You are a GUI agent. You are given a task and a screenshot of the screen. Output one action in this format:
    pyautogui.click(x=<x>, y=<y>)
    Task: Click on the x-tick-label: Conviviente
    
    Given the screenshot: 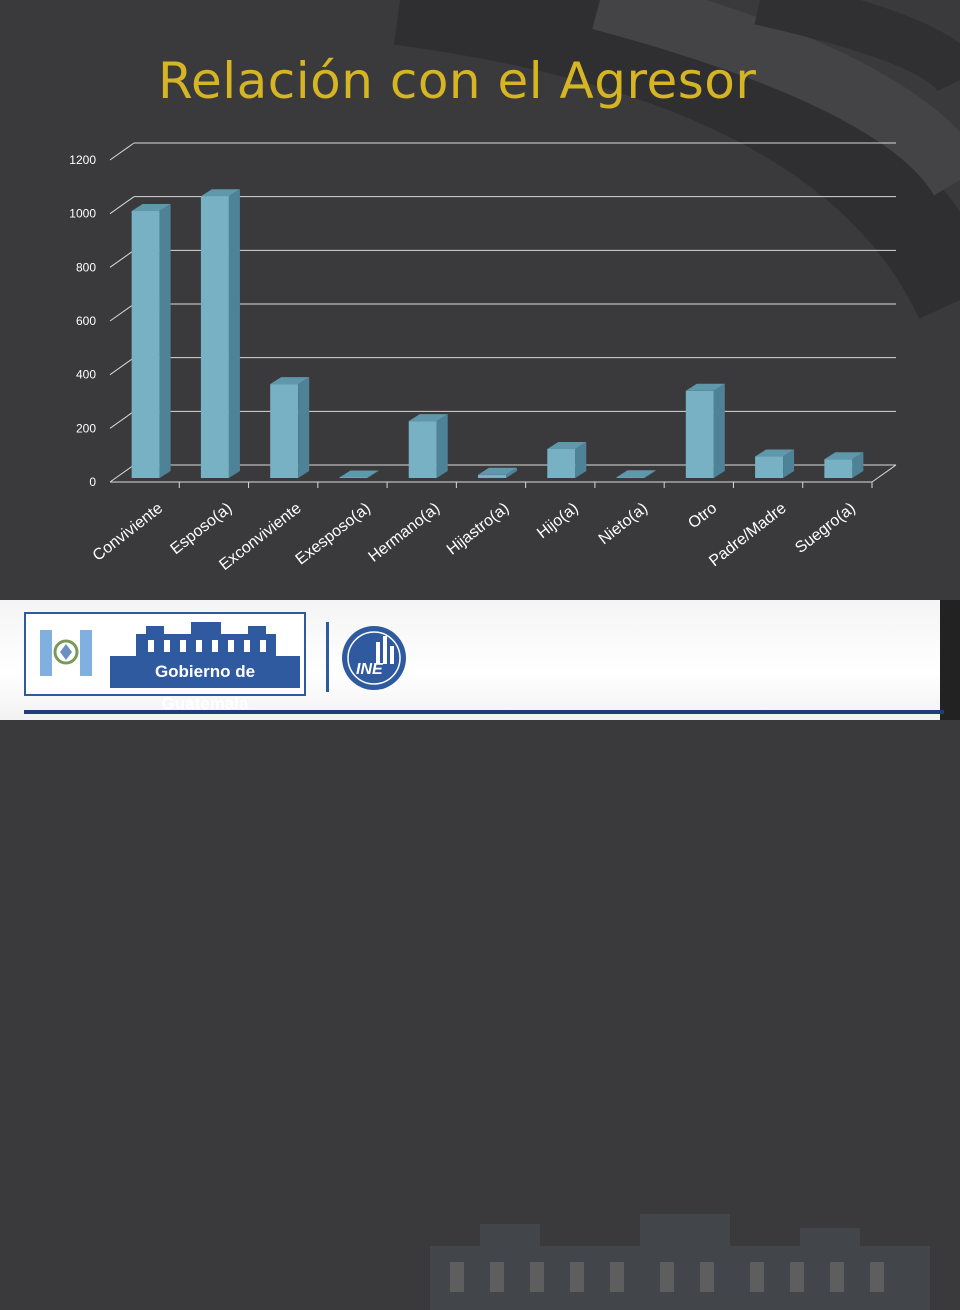 What is the action you would take?
    pyautogui.click(x=128, y=532)
    